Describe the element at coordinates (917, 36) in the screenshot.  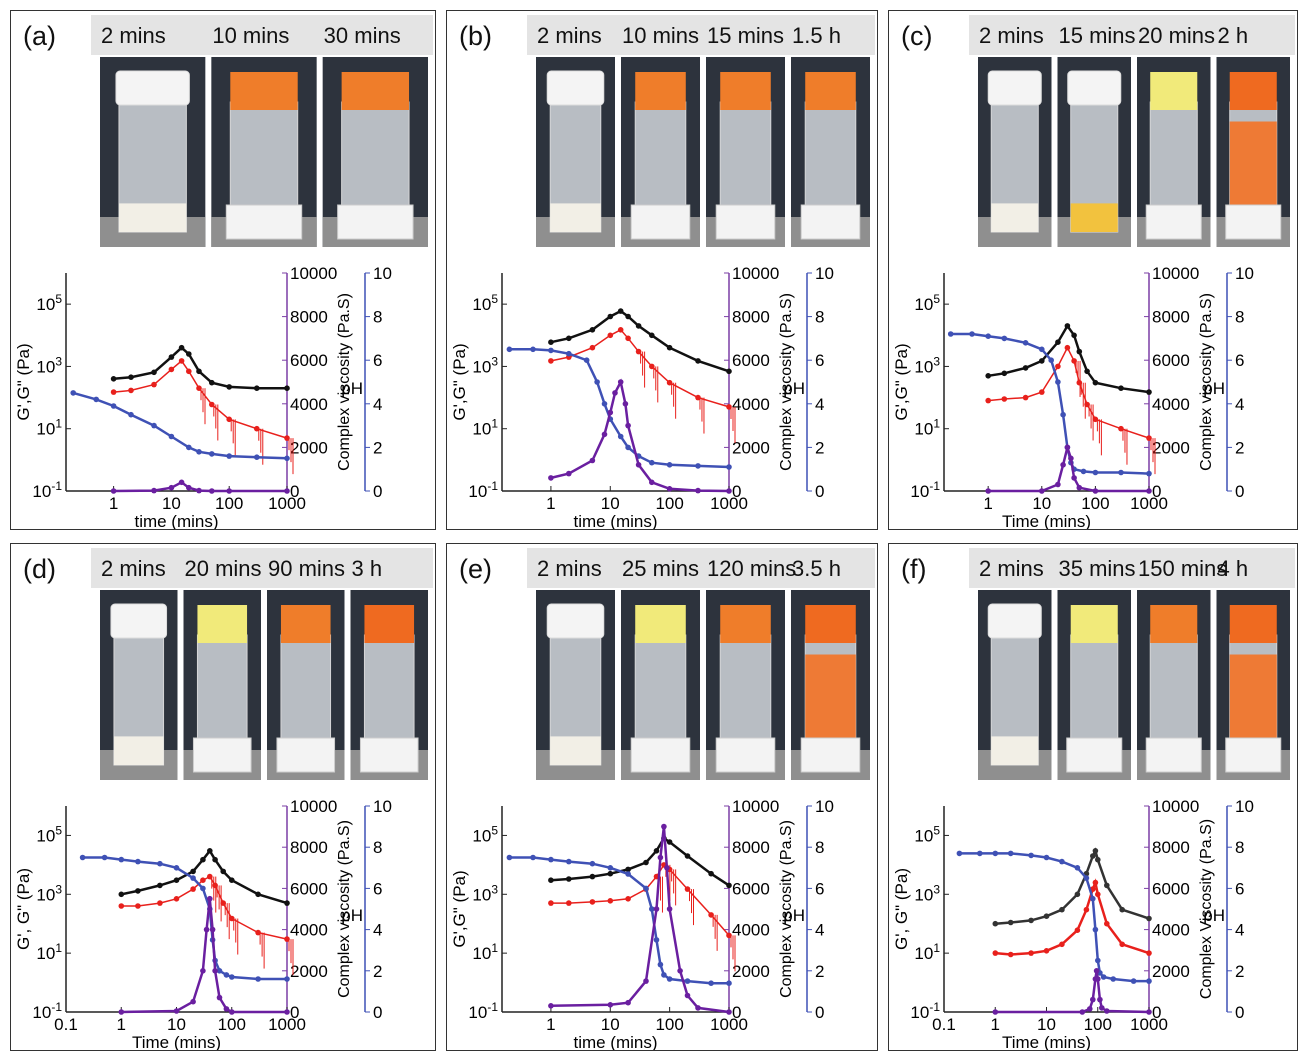
I see `panel-label: (c)` at that location.